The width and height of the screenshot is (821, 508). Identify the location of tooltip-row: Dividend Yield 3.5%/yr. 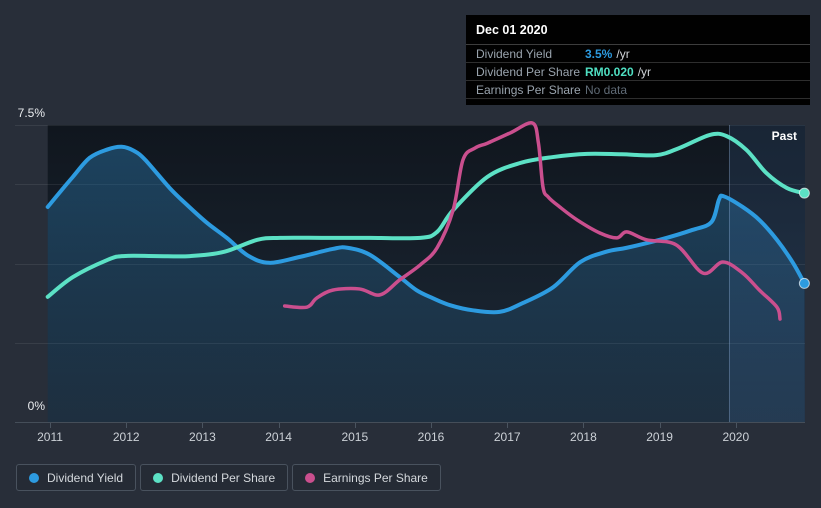
(638, 53).